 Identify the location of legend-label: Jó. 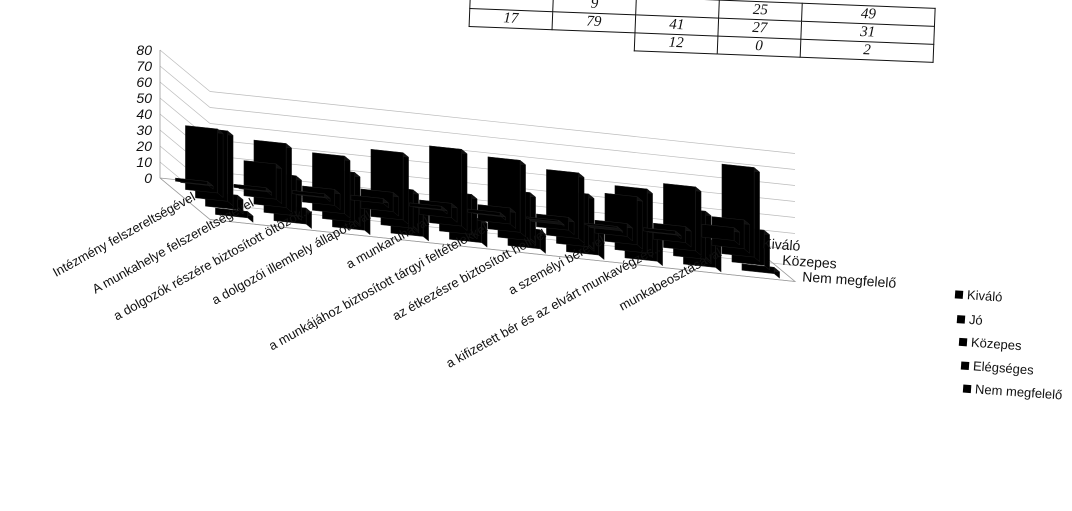
(975, 320).